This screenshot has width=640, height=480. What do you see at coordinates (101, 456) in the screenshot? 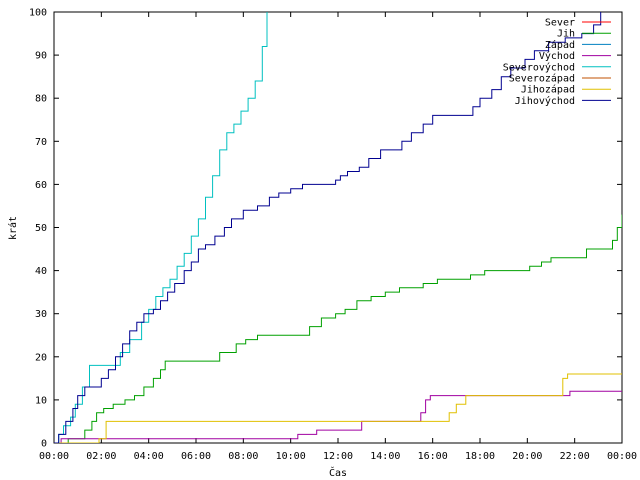
I see `x-tick-label: 02:00` at bounding box center [101, 456].